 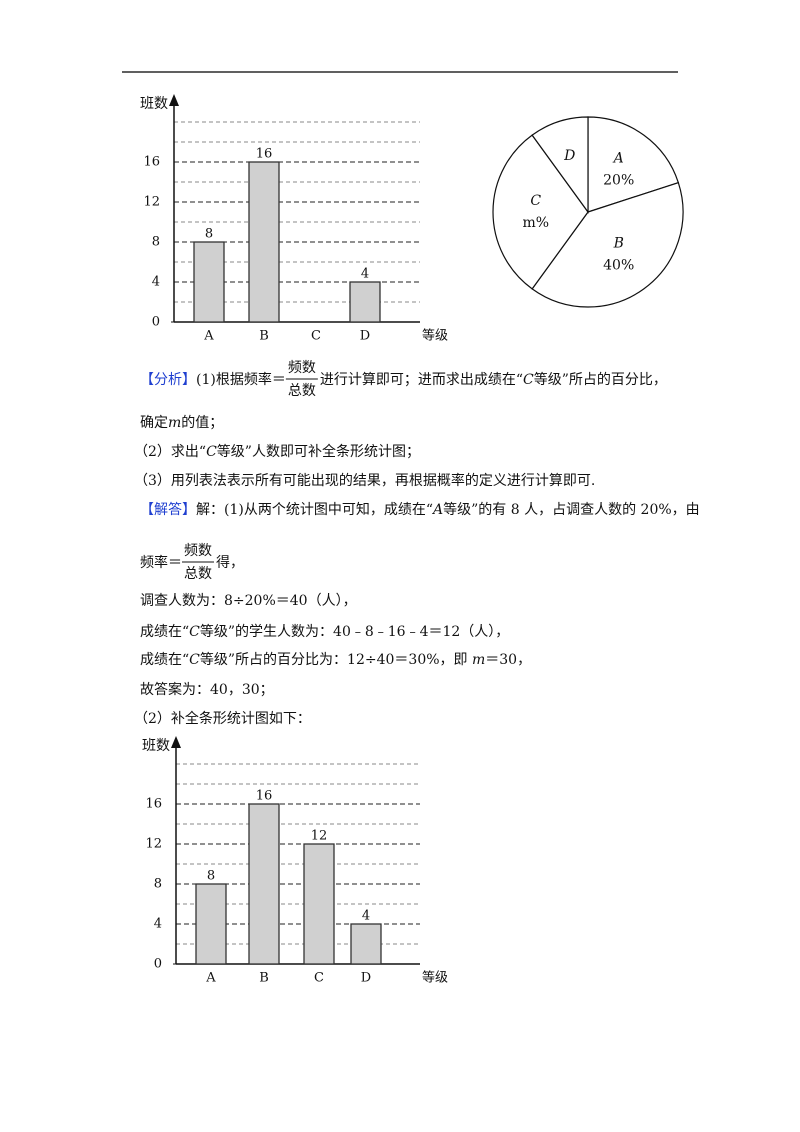 What do you see at coordinates (170, 452) in the screenshot?
I see `text-run: （2）求出“` at bounding box center [170, 452].